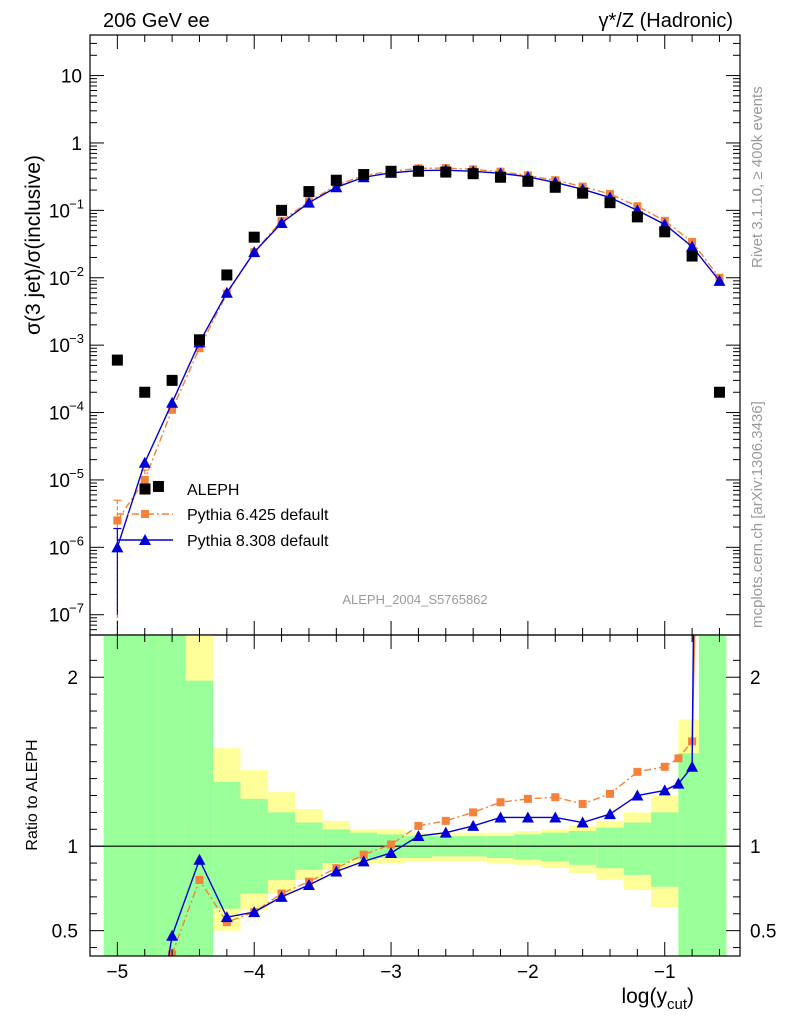 The width and height of the screenshot is (786, 1024). Describe the element at coordinates (666, 21) in the screenshot. I see `header-right: γ*/Z (Hadronic)` at that location.